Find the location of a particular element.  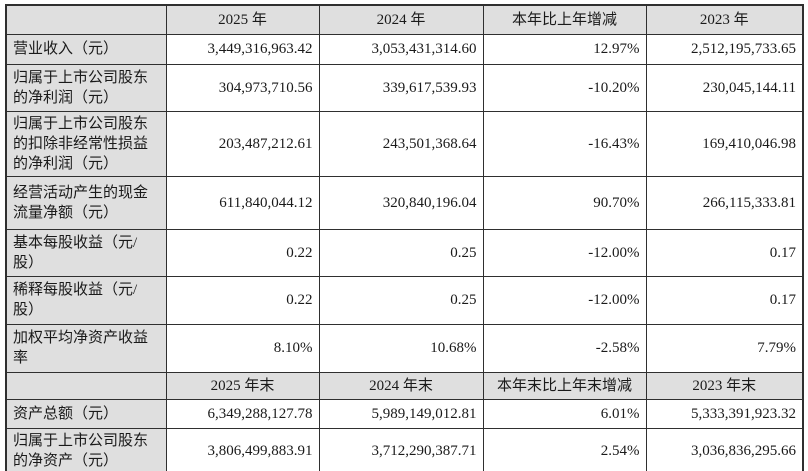

header-2025: 2025 年 is located at coordinates (242, 19).